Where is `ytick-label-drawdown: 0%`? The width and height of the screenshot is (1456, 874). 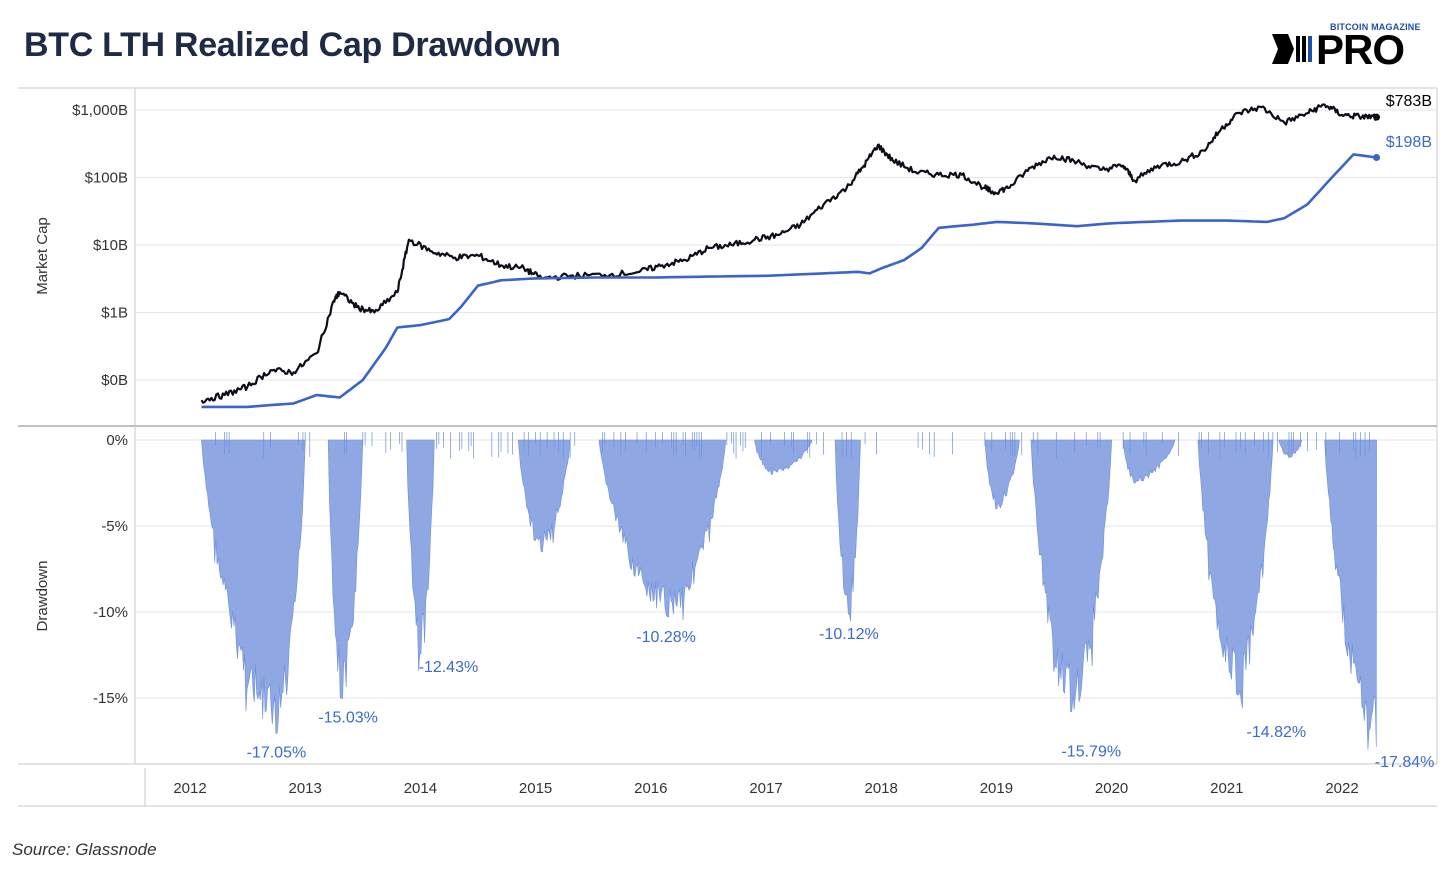 ytick-label-drawdown: 0% is located at coordinates (117, 440).